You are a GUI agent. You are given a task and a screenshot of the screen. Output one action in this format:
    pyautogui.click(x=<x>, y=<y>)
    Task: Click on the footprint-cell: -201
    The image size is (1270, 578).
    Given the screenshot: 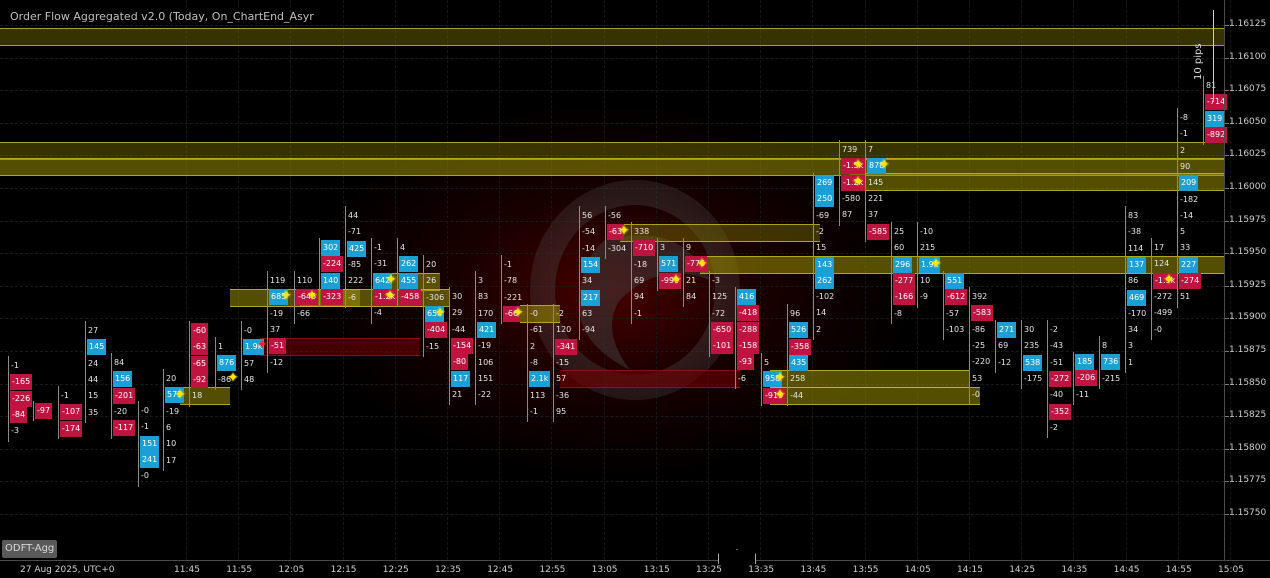 What is the action you would take?
    pyautogui.click(x=124, y=395)
    